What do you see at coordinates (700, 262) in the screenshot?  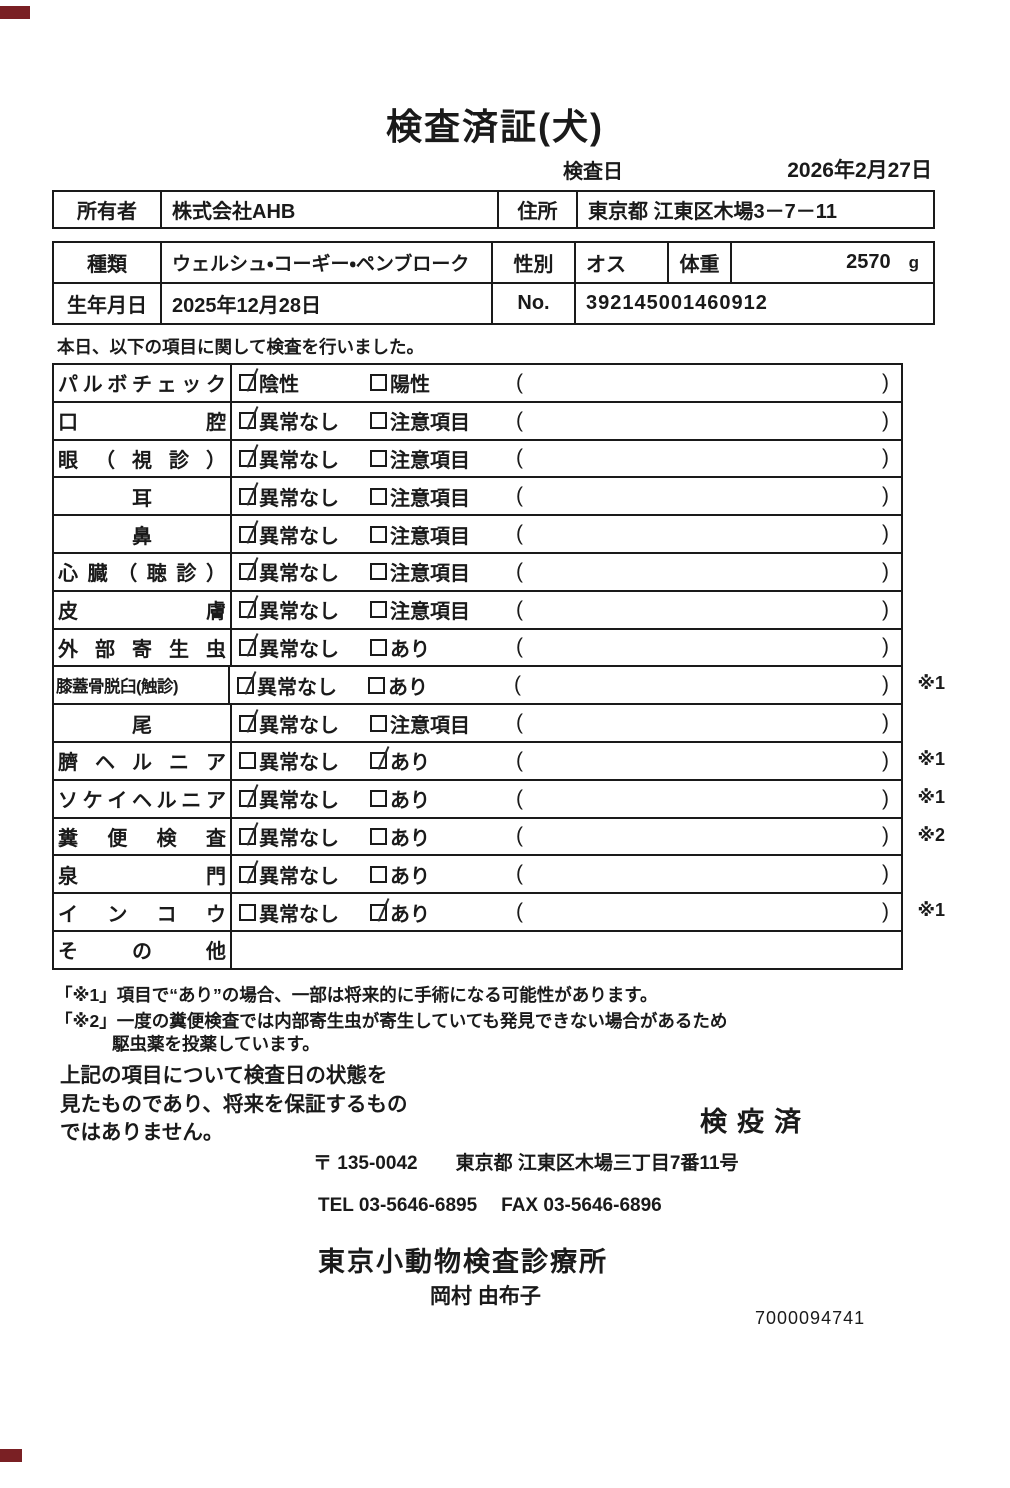 I see `weight-label: 体重` at bounding box center [700, 262].